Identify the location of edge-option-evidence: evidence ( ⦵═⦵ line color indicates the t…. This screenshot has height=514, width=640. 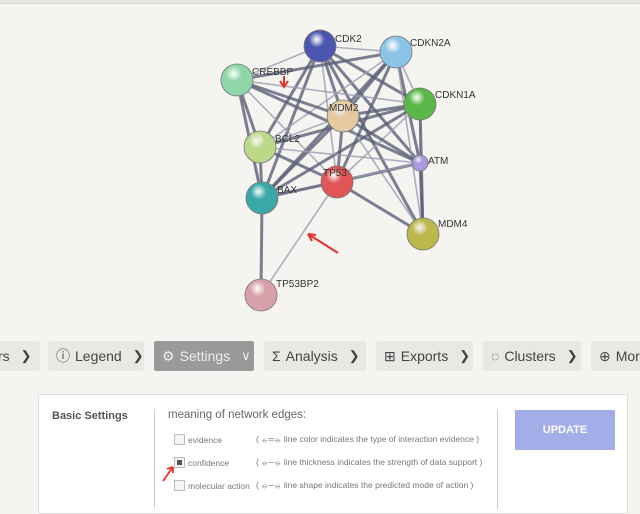
(326, 439).